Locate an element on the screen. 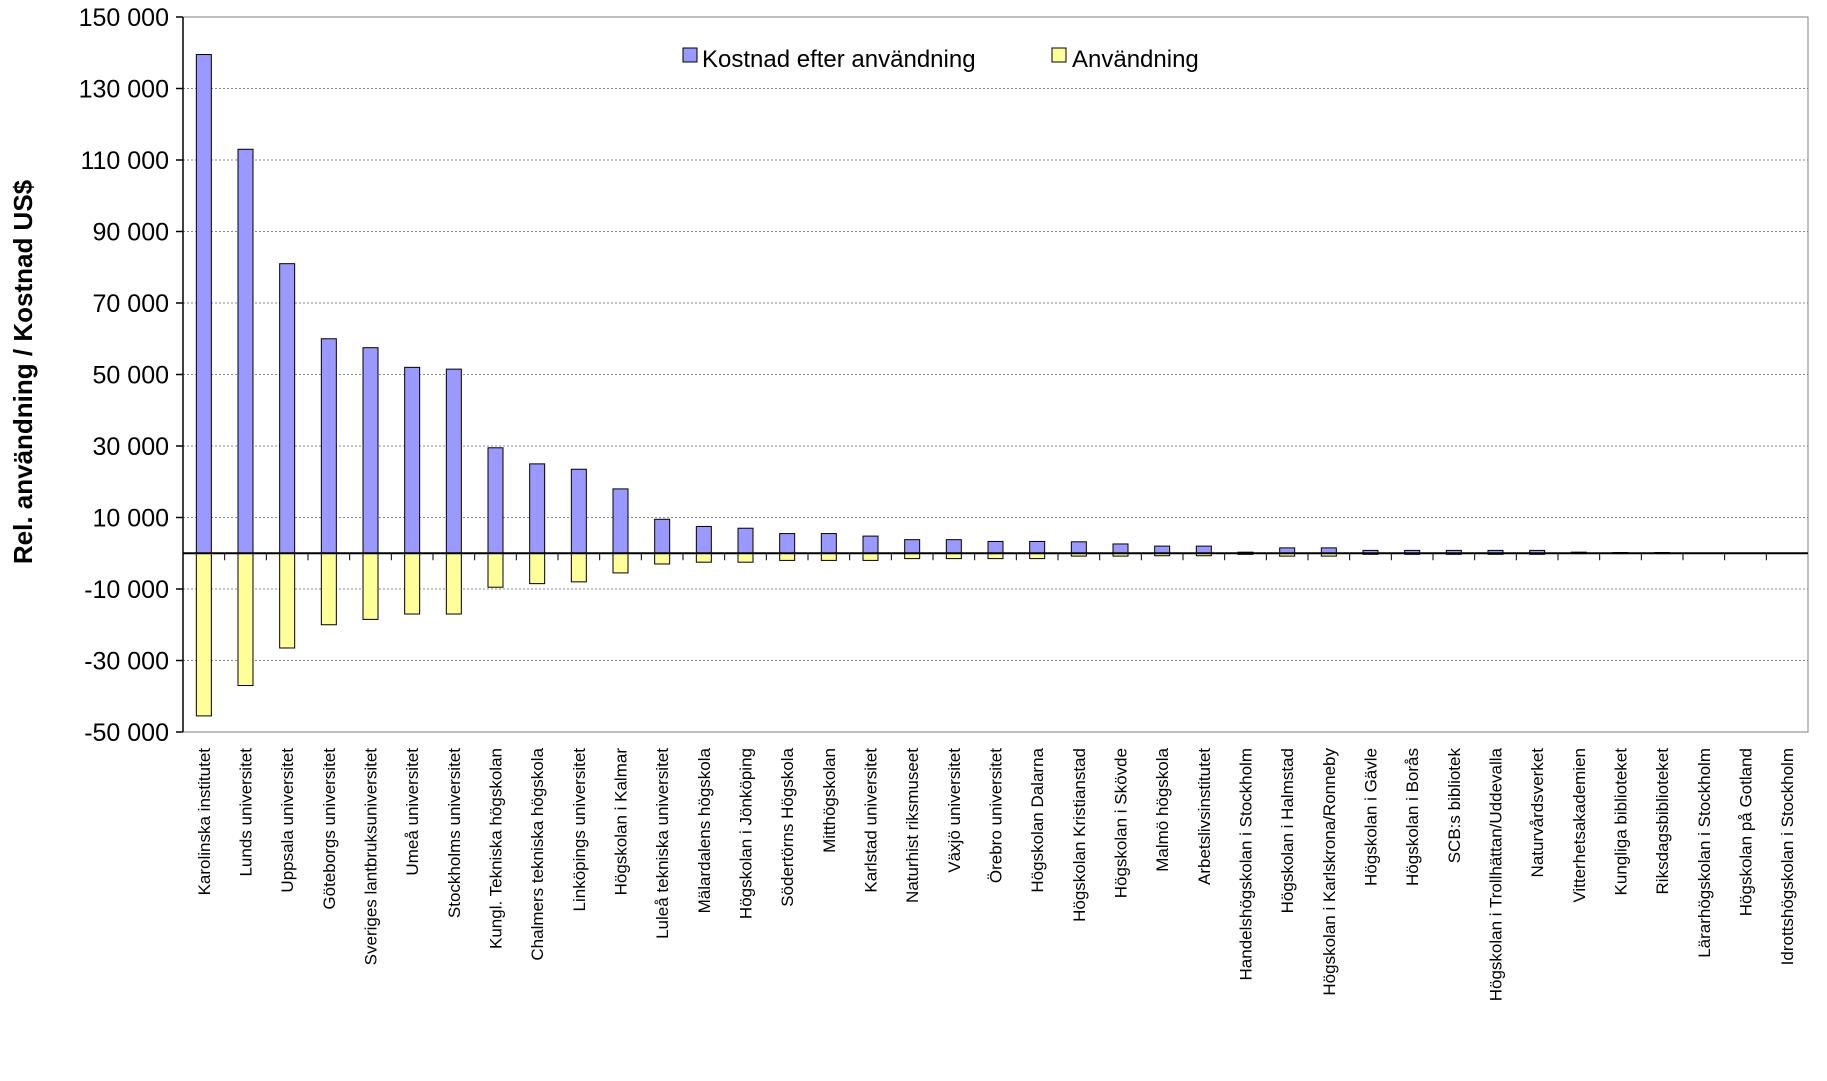 The height and width of the screenshot is (1081, 1827). x-category-label: Malmö högskola is located at coordinates (1162, 809).